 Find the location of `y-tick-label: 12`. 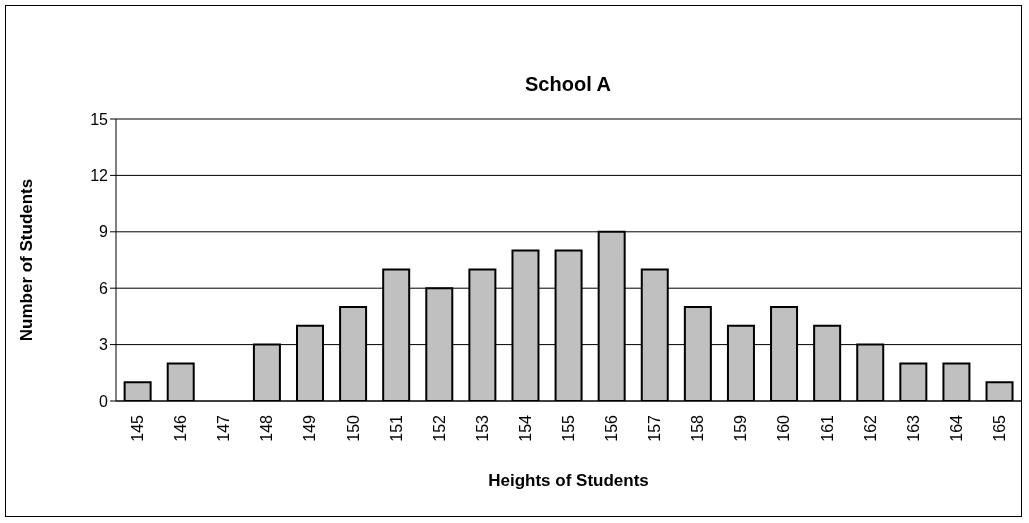

y-tick-label: 12 is located at coordinates (99, 176).